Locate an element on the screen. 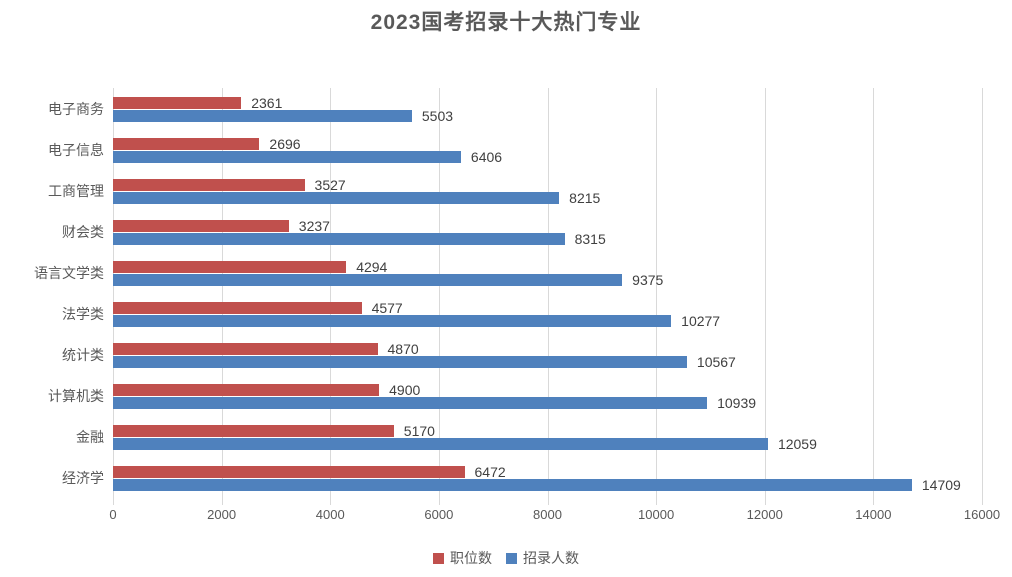 This screenshot has height=577, width=1012. x-axis-tick-label: 2000 is located at coordinates (222, 514).